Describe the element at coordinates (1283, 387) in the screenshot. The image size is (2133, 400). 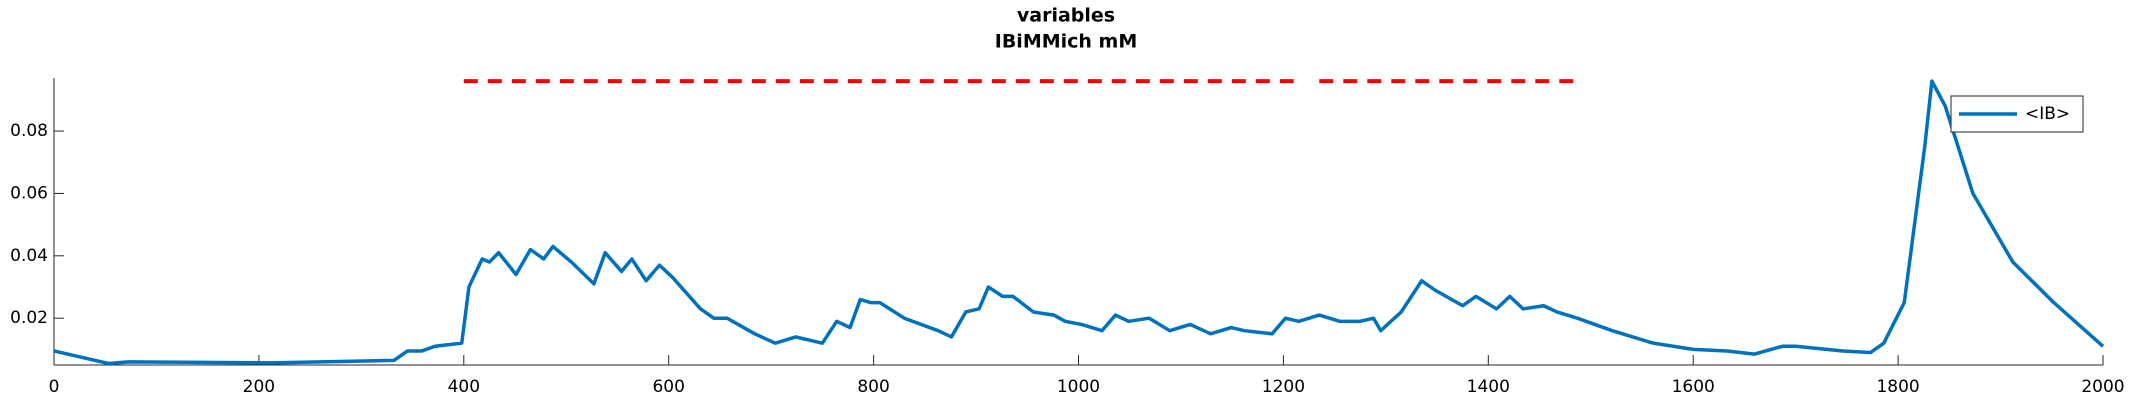
I see `x-tick-label: 1200` at that location.